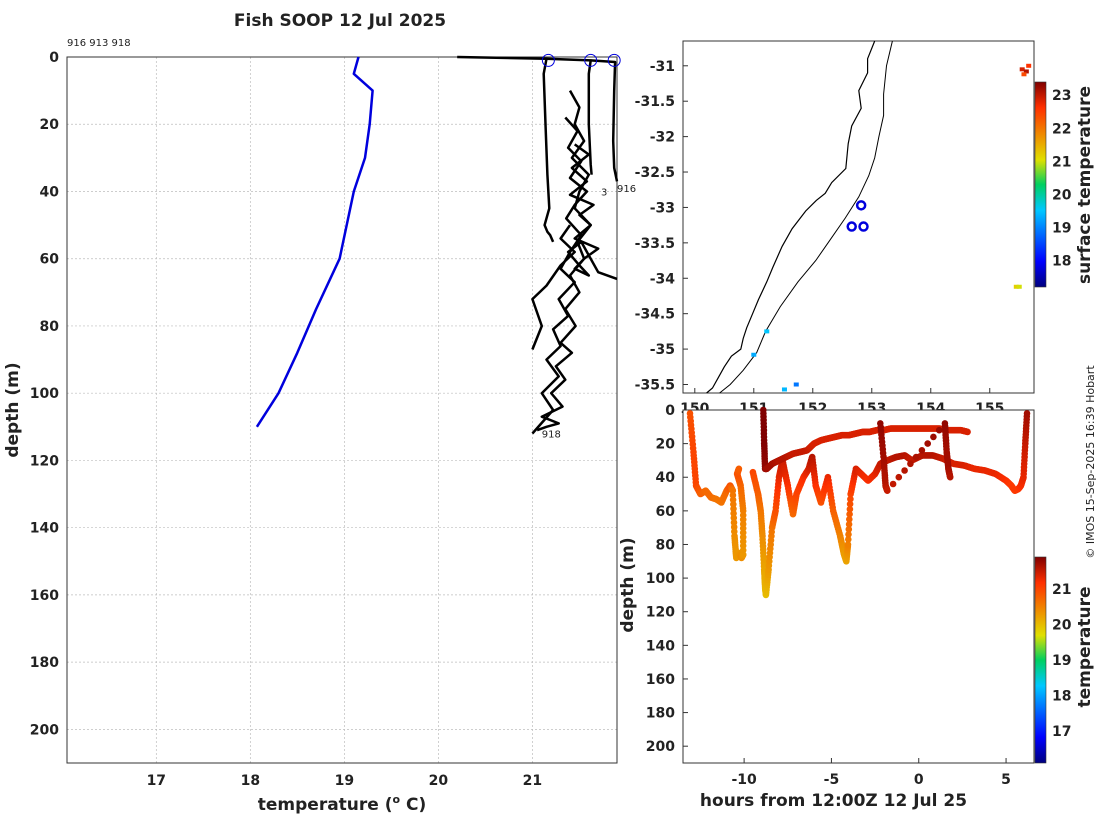 The height and width of the screenshot is (820, 1100). What do you see at coordinates (340, 21) in the screenshot?
I see `figure-title: Fish SOOP 12 Jul 2025` at bounding box center [340, 21].